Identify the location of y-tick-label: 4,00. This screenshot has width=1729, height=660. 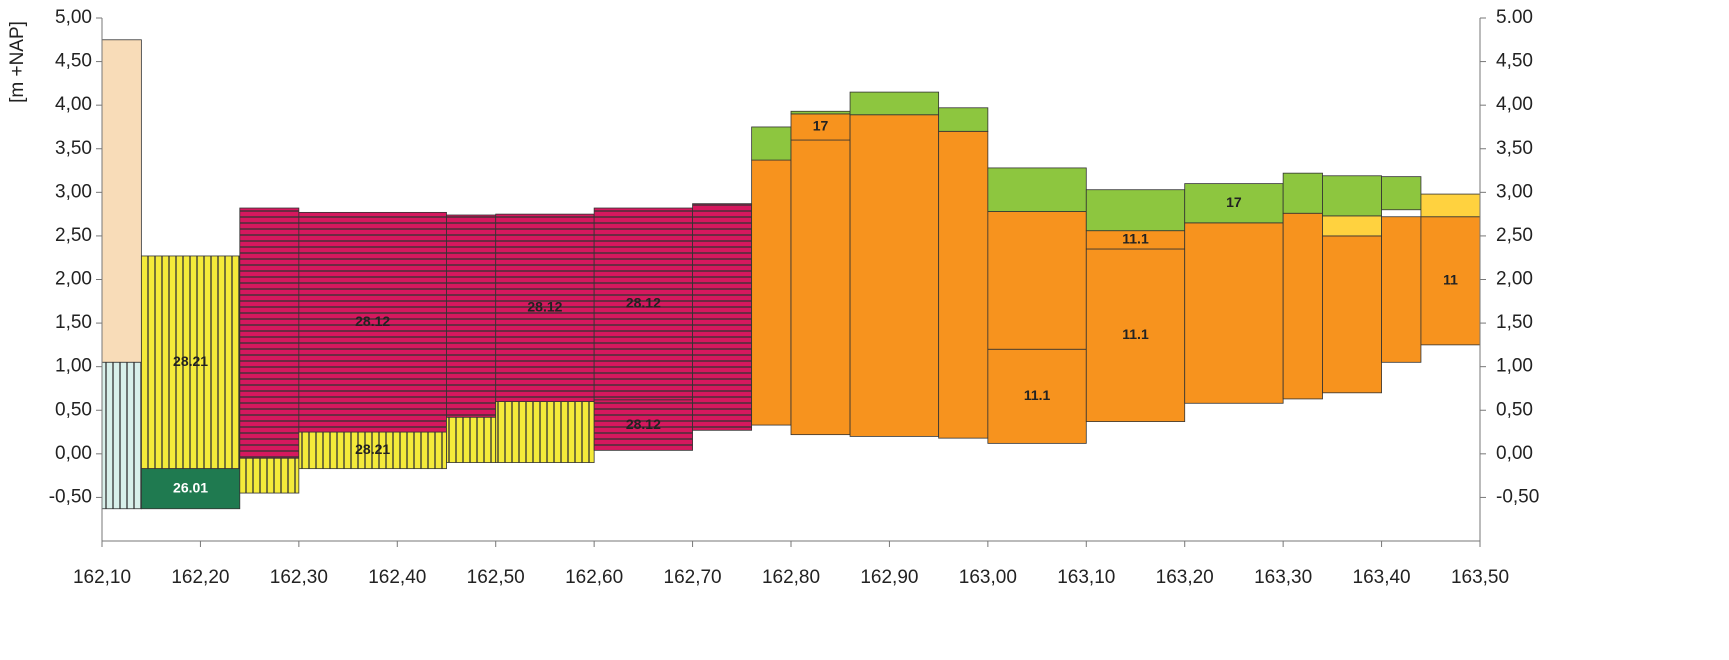
(73, 104).